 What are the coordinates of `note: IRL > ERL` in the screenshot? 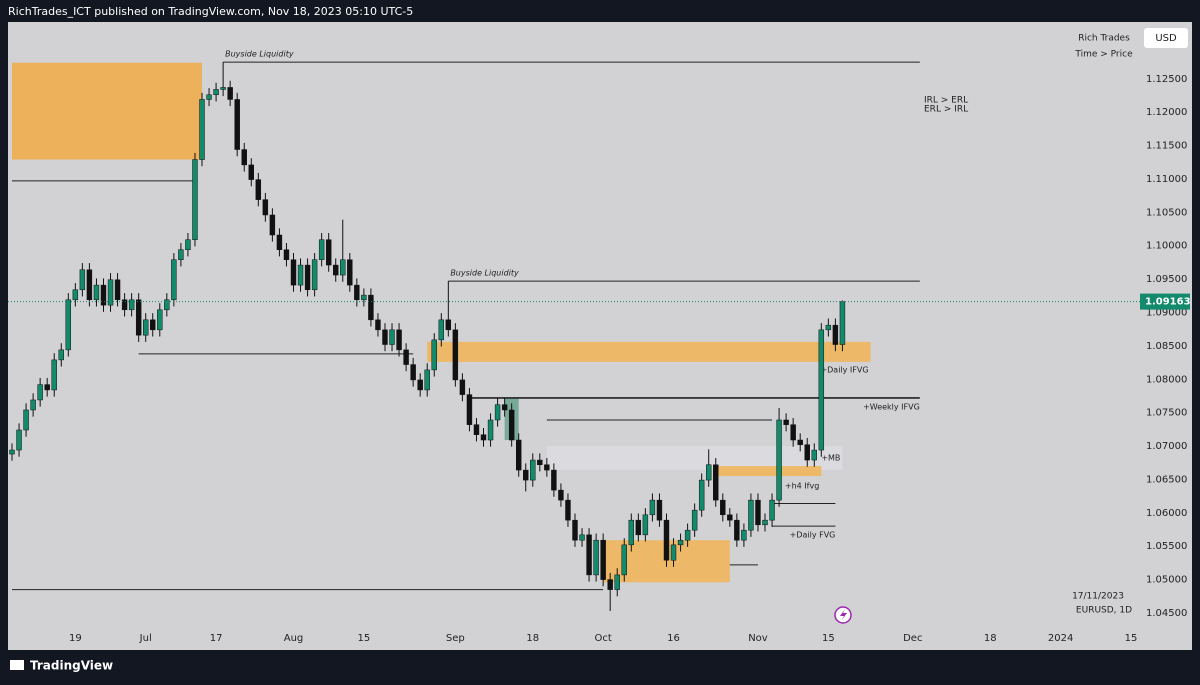 It's located at (946, 101).